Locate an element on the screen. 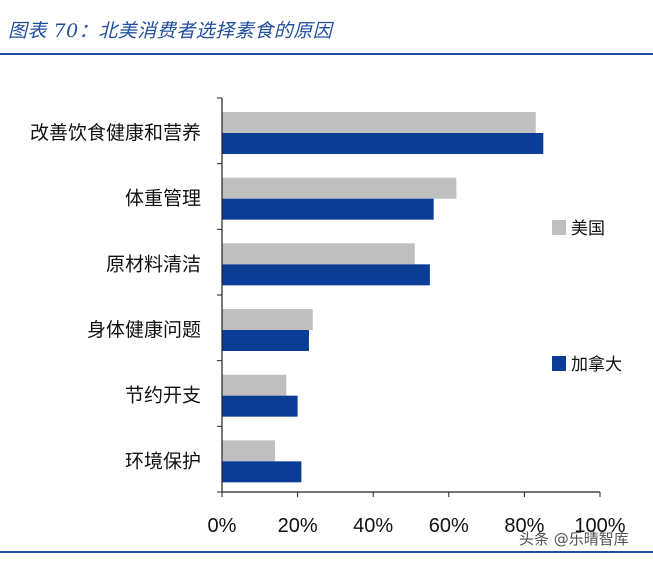 This screenshot has height=561, width=653. x-tick-label: 100% is located at coordinates (599, 526).